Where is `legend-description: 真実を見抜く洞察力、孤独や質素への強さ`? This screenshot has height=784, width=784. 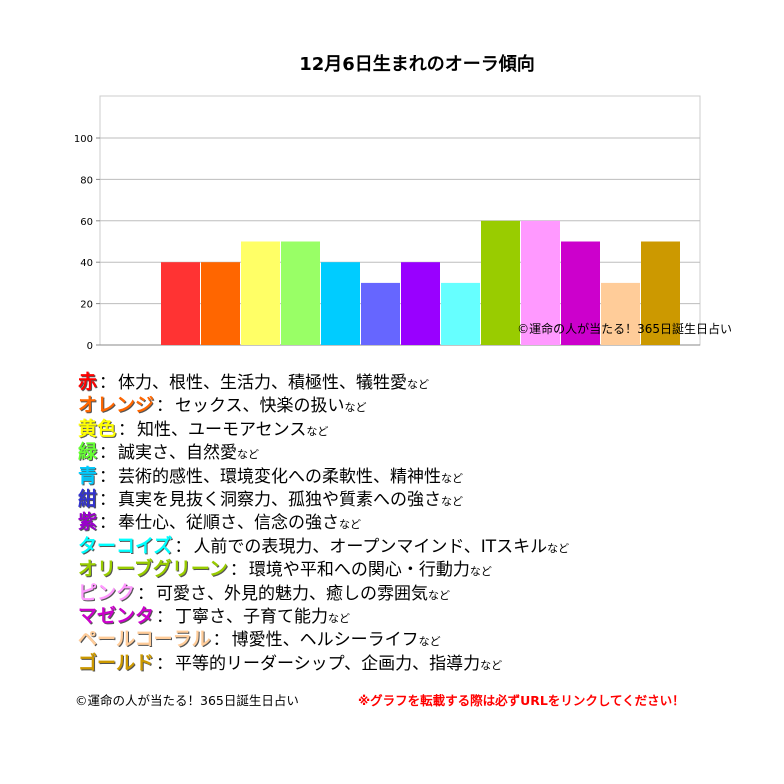 legend-description: 真実を見抜く洞察力、孤独や質素への強さ is located at coordinates (280, 499).